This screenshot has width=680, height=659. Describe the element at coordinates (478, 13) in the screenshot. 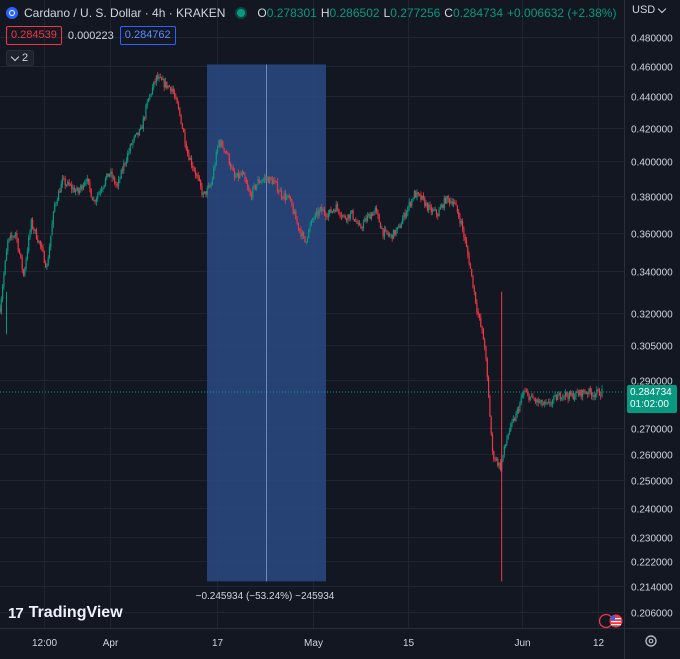

I see `close-value: 0.284734` at that location.